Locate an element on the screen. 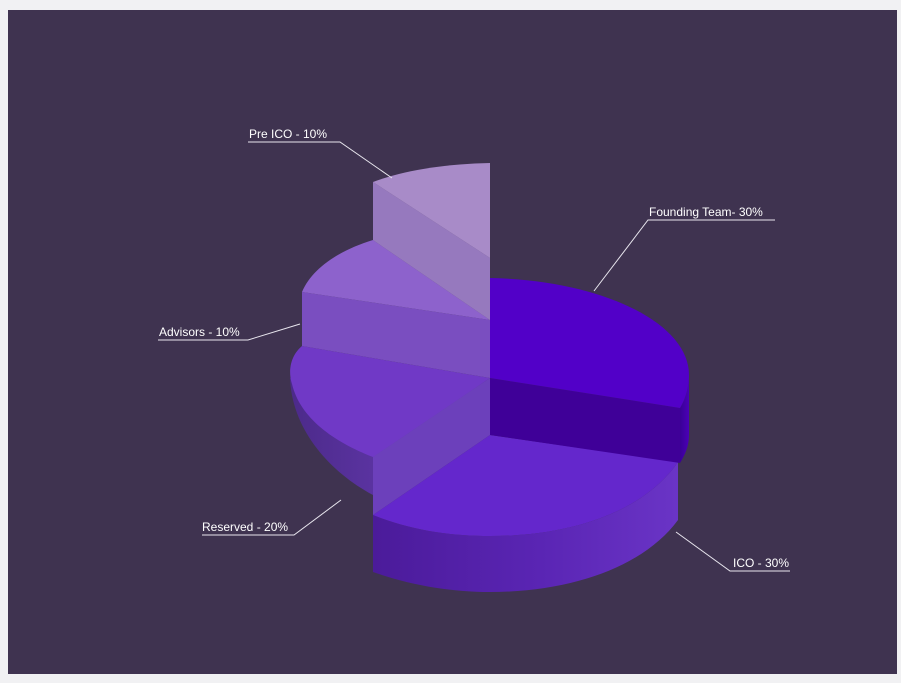  leader-founding-team is located at coordinates (684, 255).